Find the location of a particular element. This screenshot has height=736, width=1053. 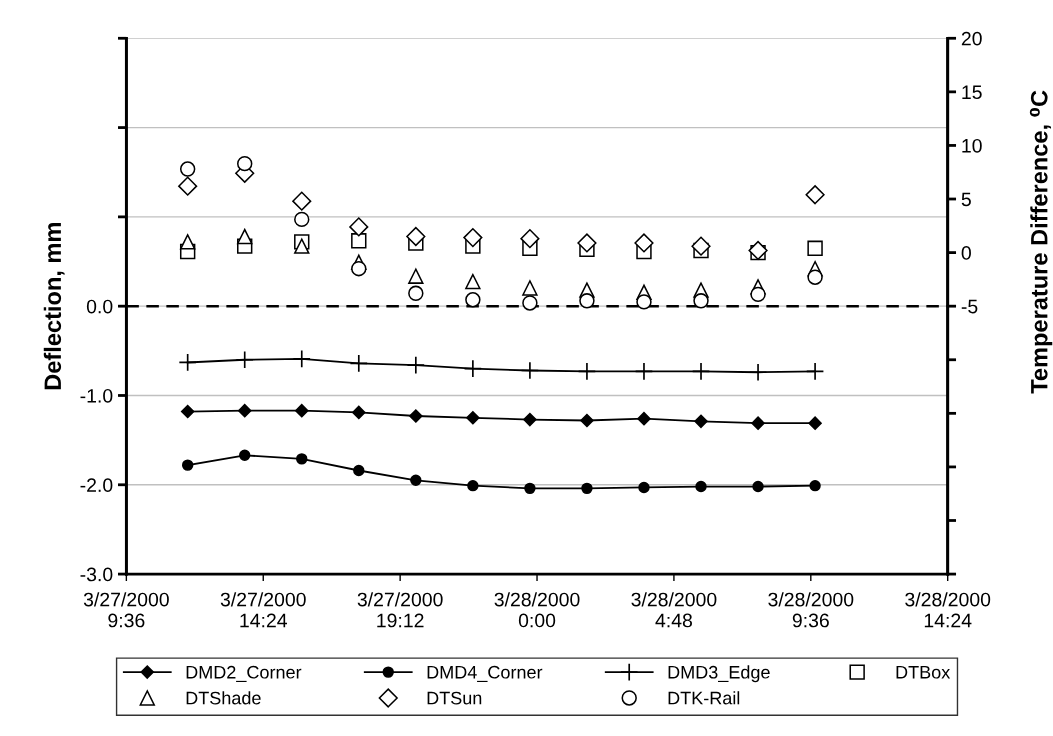

y2-tick-label: -5 is located at coordinates (969, 306).